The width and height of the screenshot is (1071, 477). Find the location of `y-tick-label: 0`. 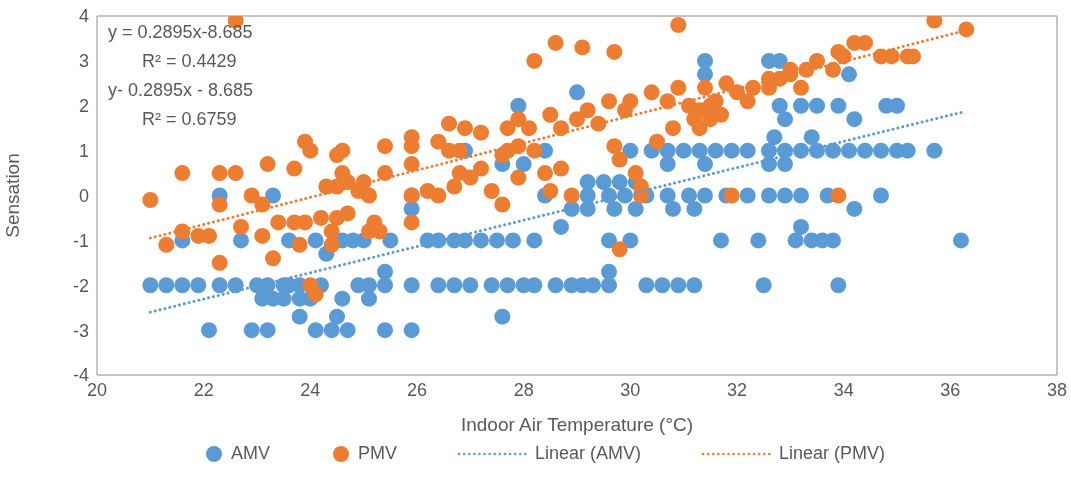

y-tick-label: 0 is located at coordinates (83, 195).